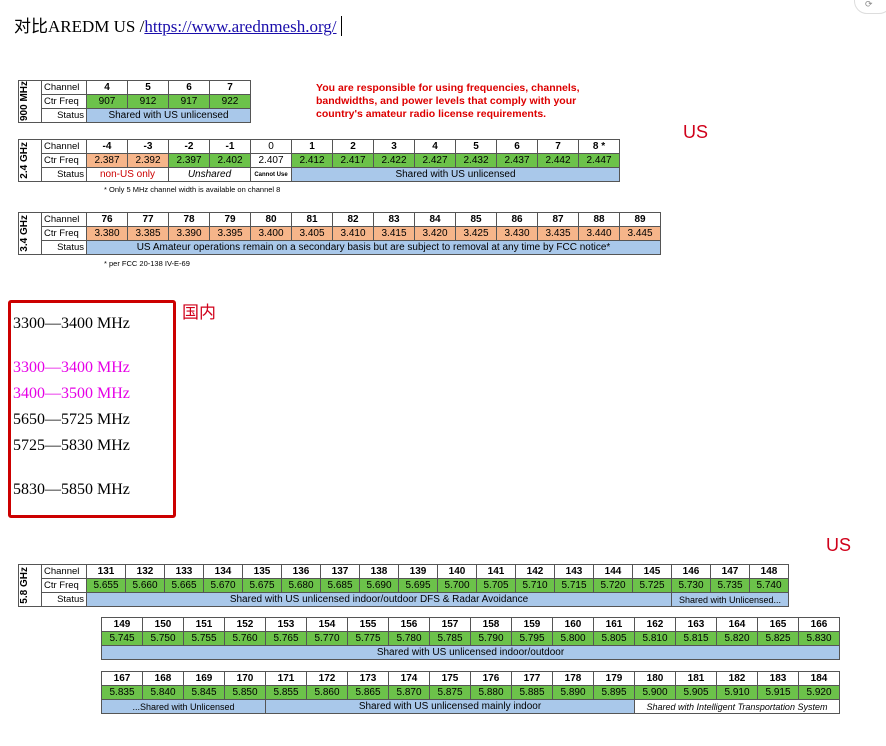 This screenshot has width=886, height=746. Describe the element at coordinates (819, 638) in the screenshot. I see `freq-cell: 5.830` at that location.